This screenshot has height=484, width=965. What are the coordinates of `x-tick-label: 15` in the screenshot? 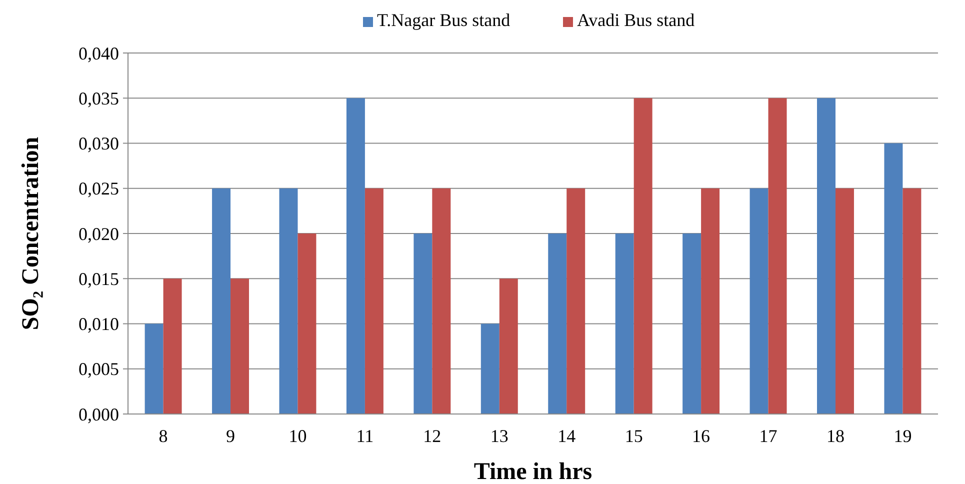 It's located at (633, 436).